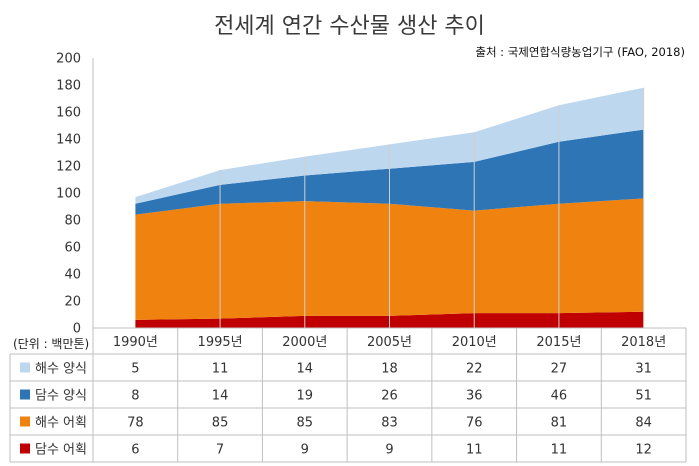  Describe the element at coordinates (389, 396) in the screenshot. I see `data-value-label: 26` at that location.